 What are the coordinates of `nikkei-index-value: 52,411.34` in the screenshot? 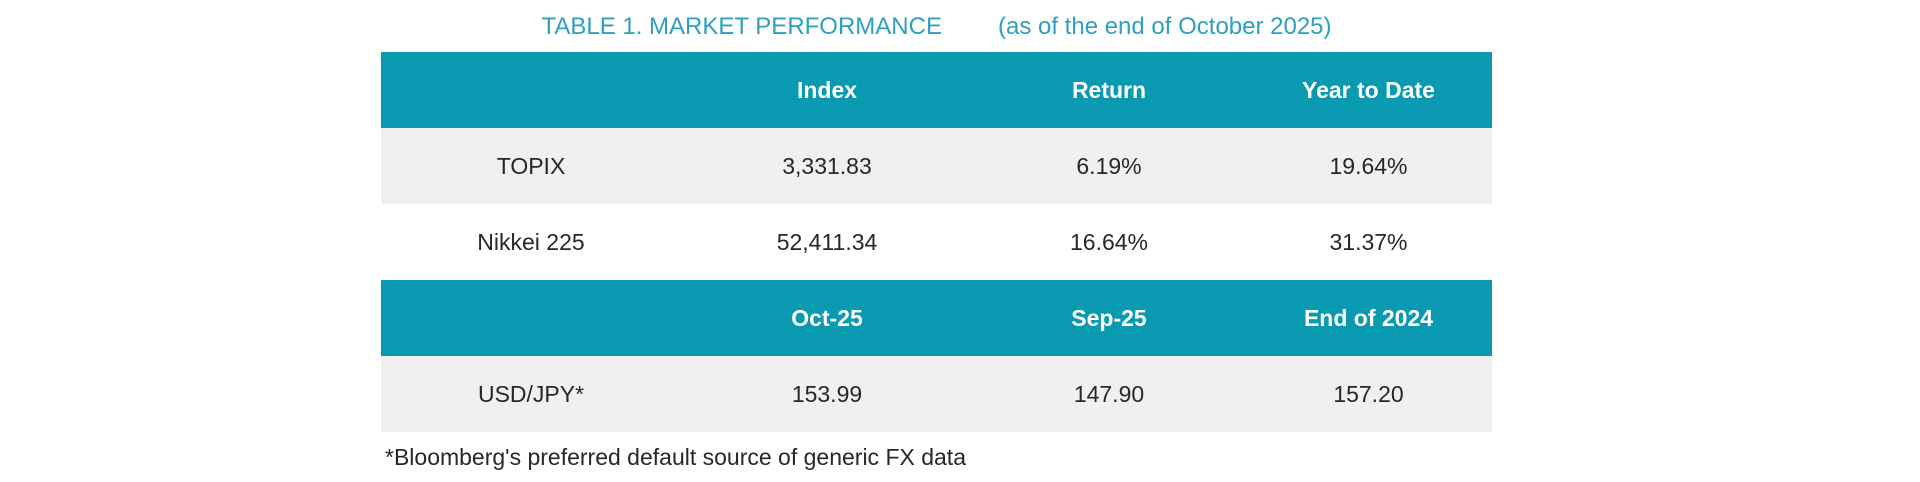 It's located at (827, 241).